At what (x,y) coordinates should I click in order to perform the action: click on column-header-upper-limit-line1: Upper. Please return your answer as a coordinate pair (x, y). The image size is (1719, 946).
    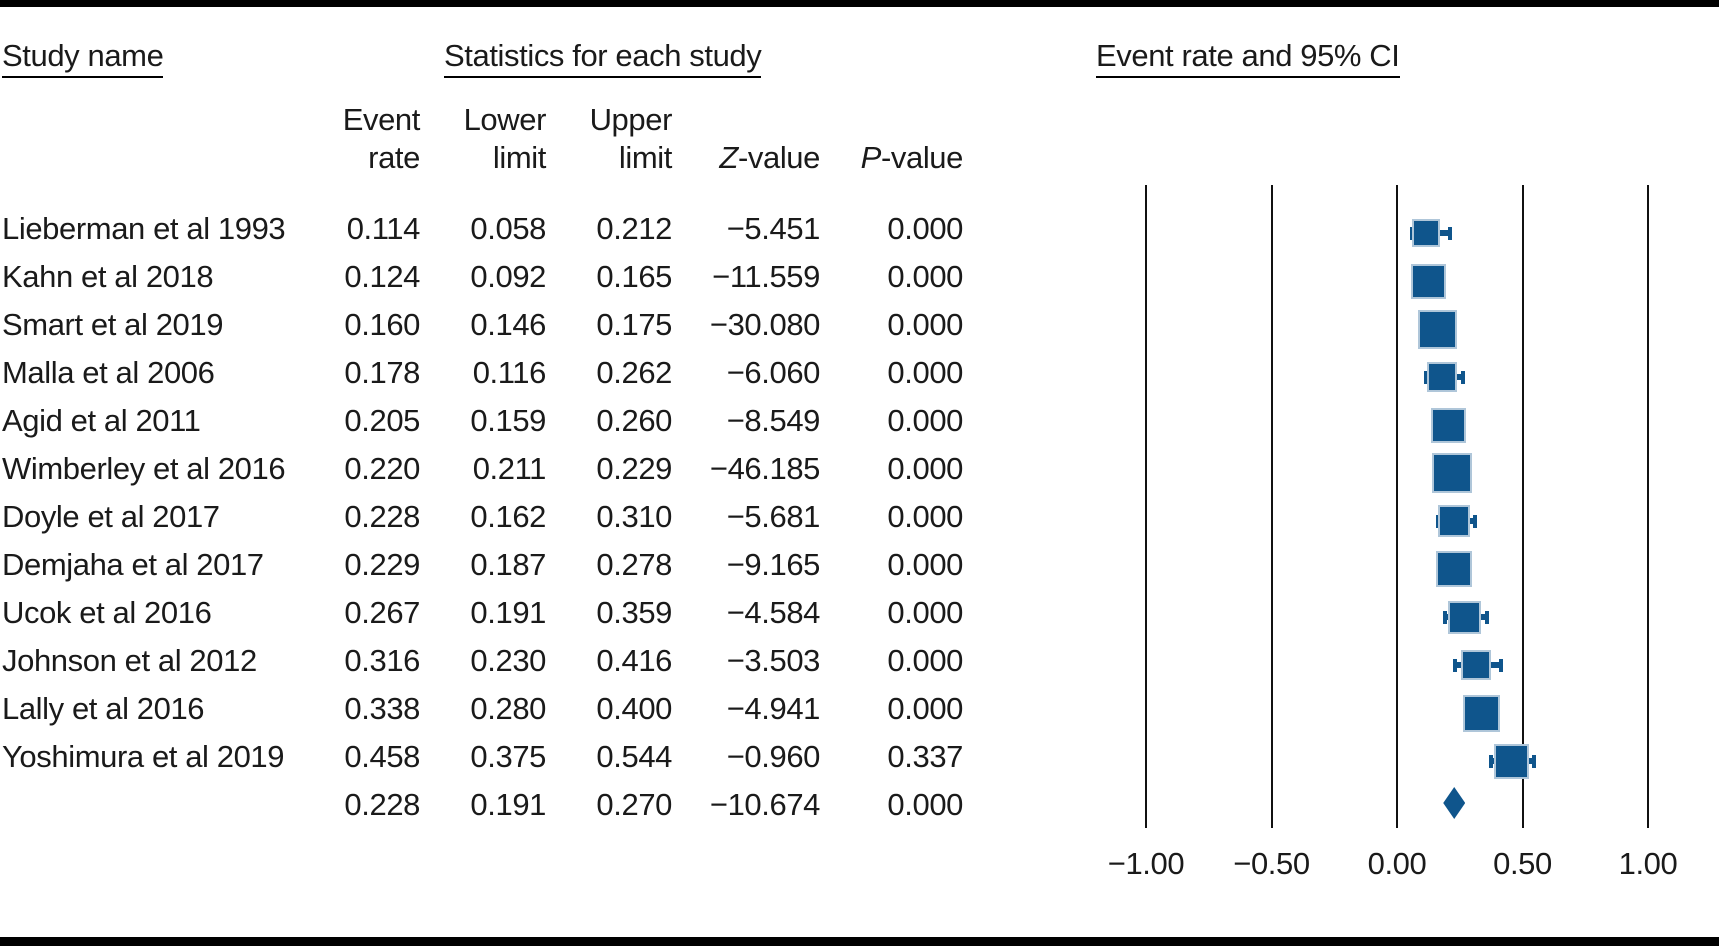
    Looking at the image, I should click on (631, 119).